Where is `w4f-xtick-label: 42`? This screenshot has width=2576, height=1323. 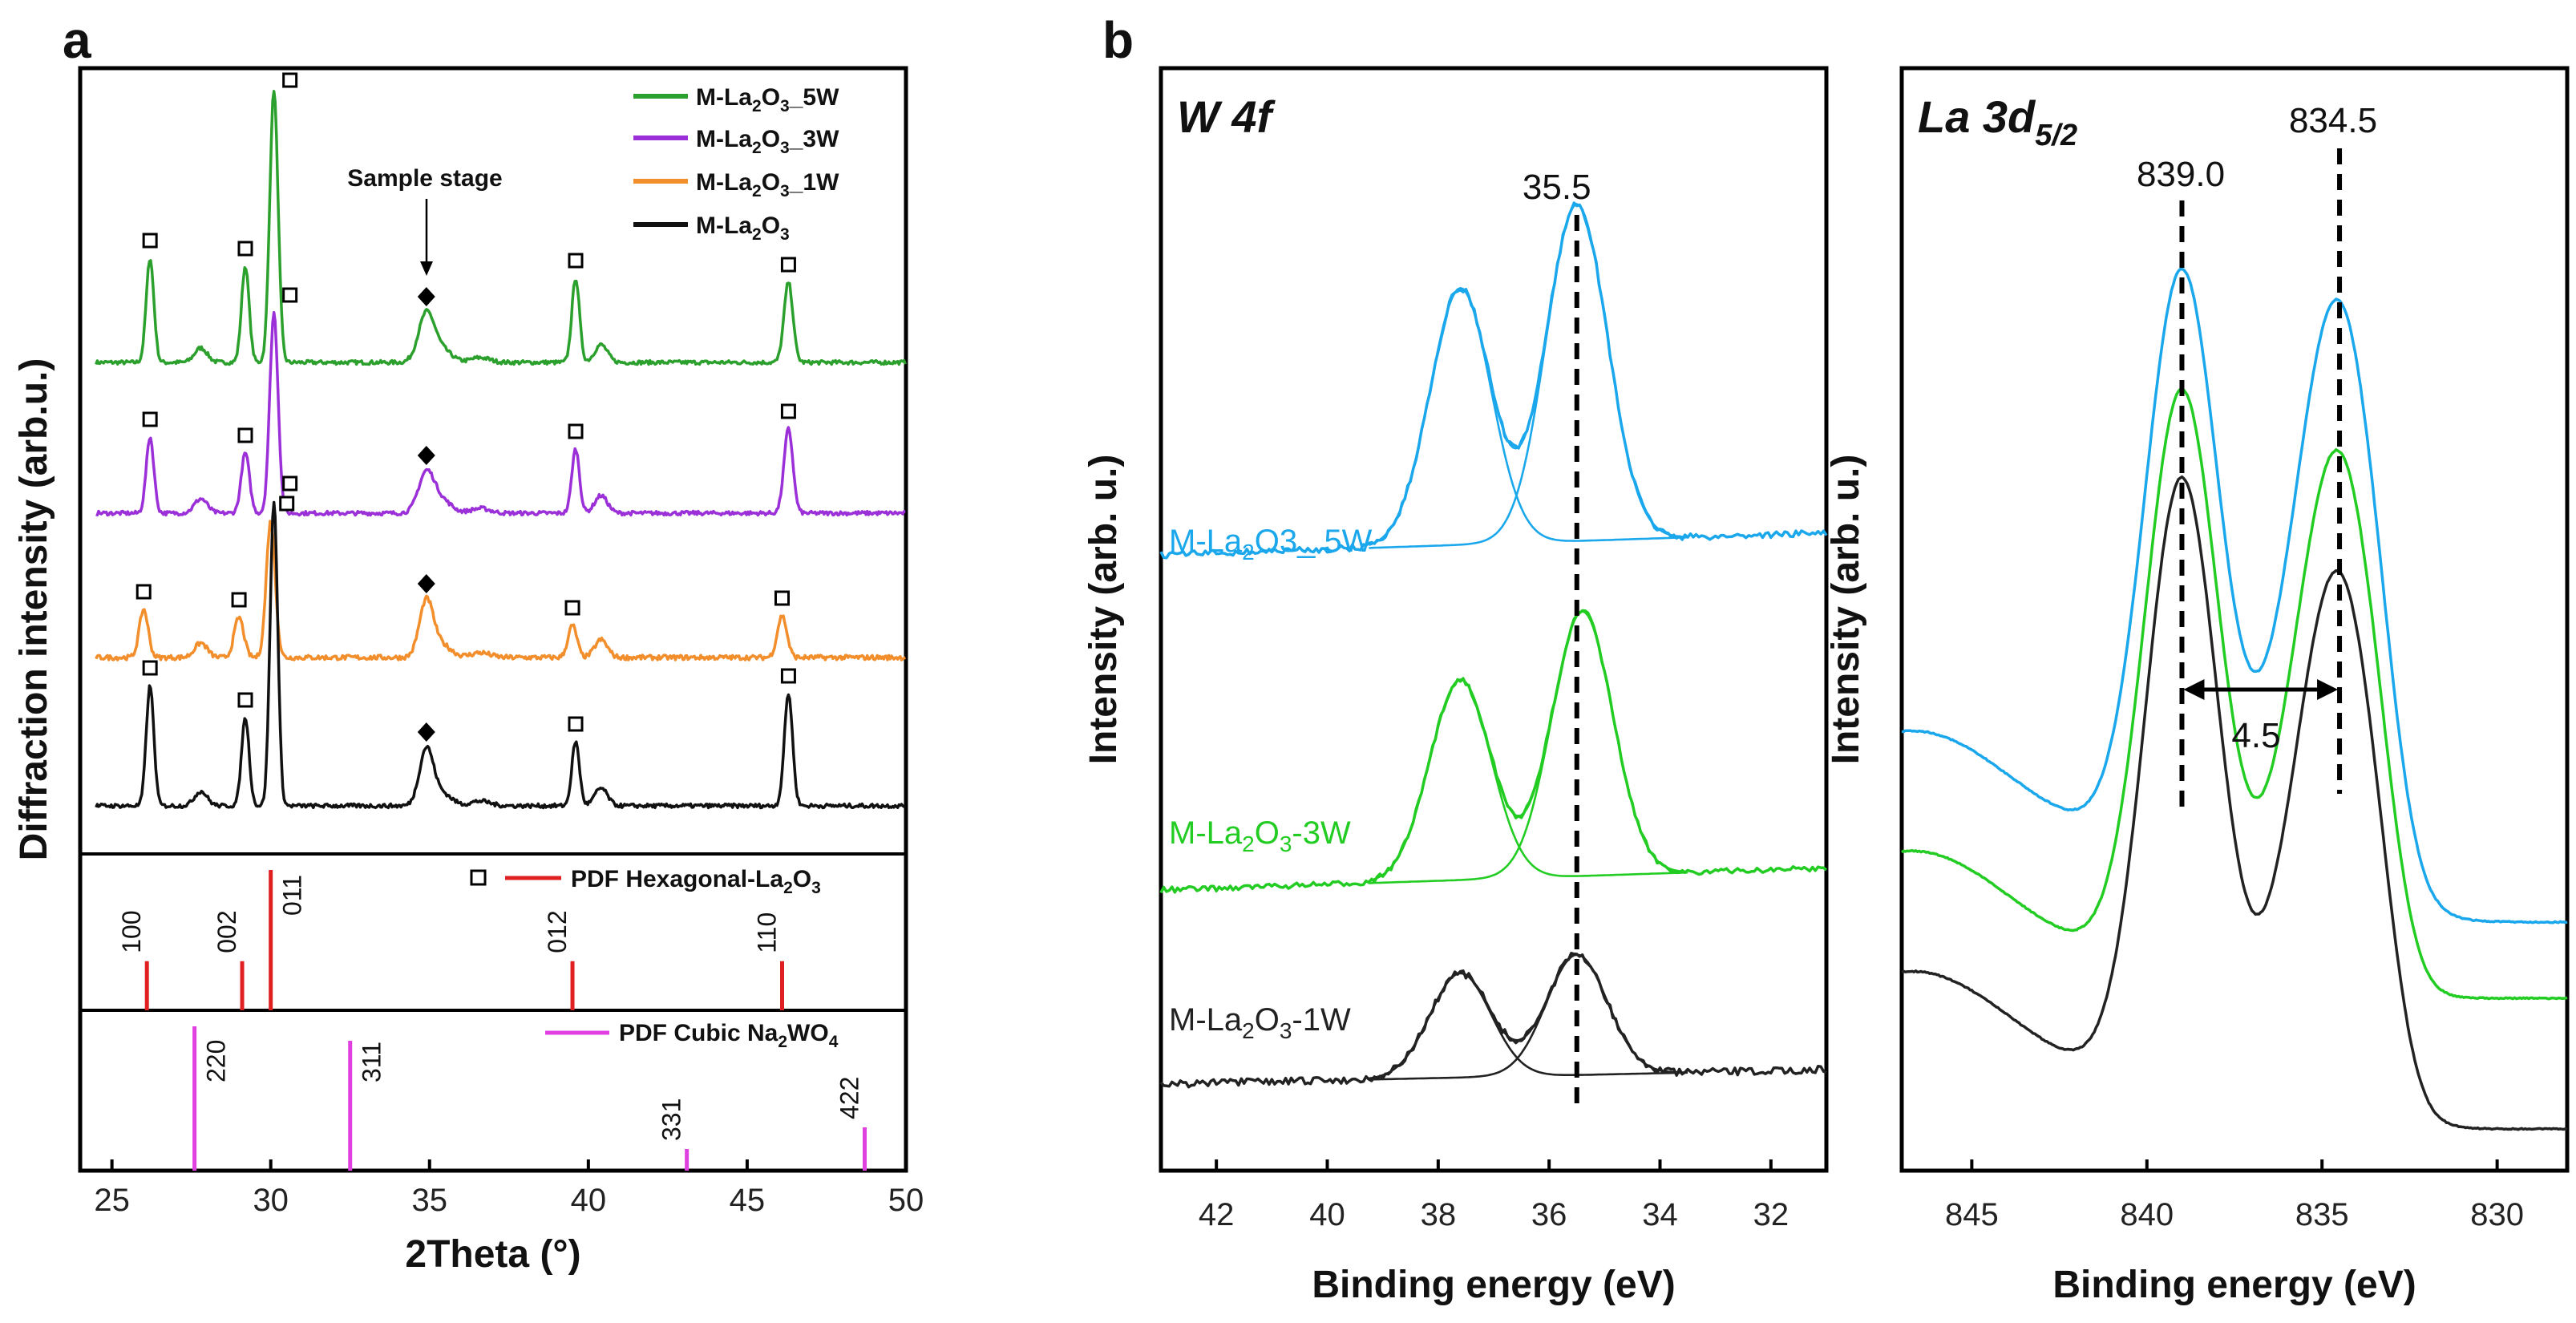
w4f-xtick-label: 42 is located at coordinates (1217, 1214).